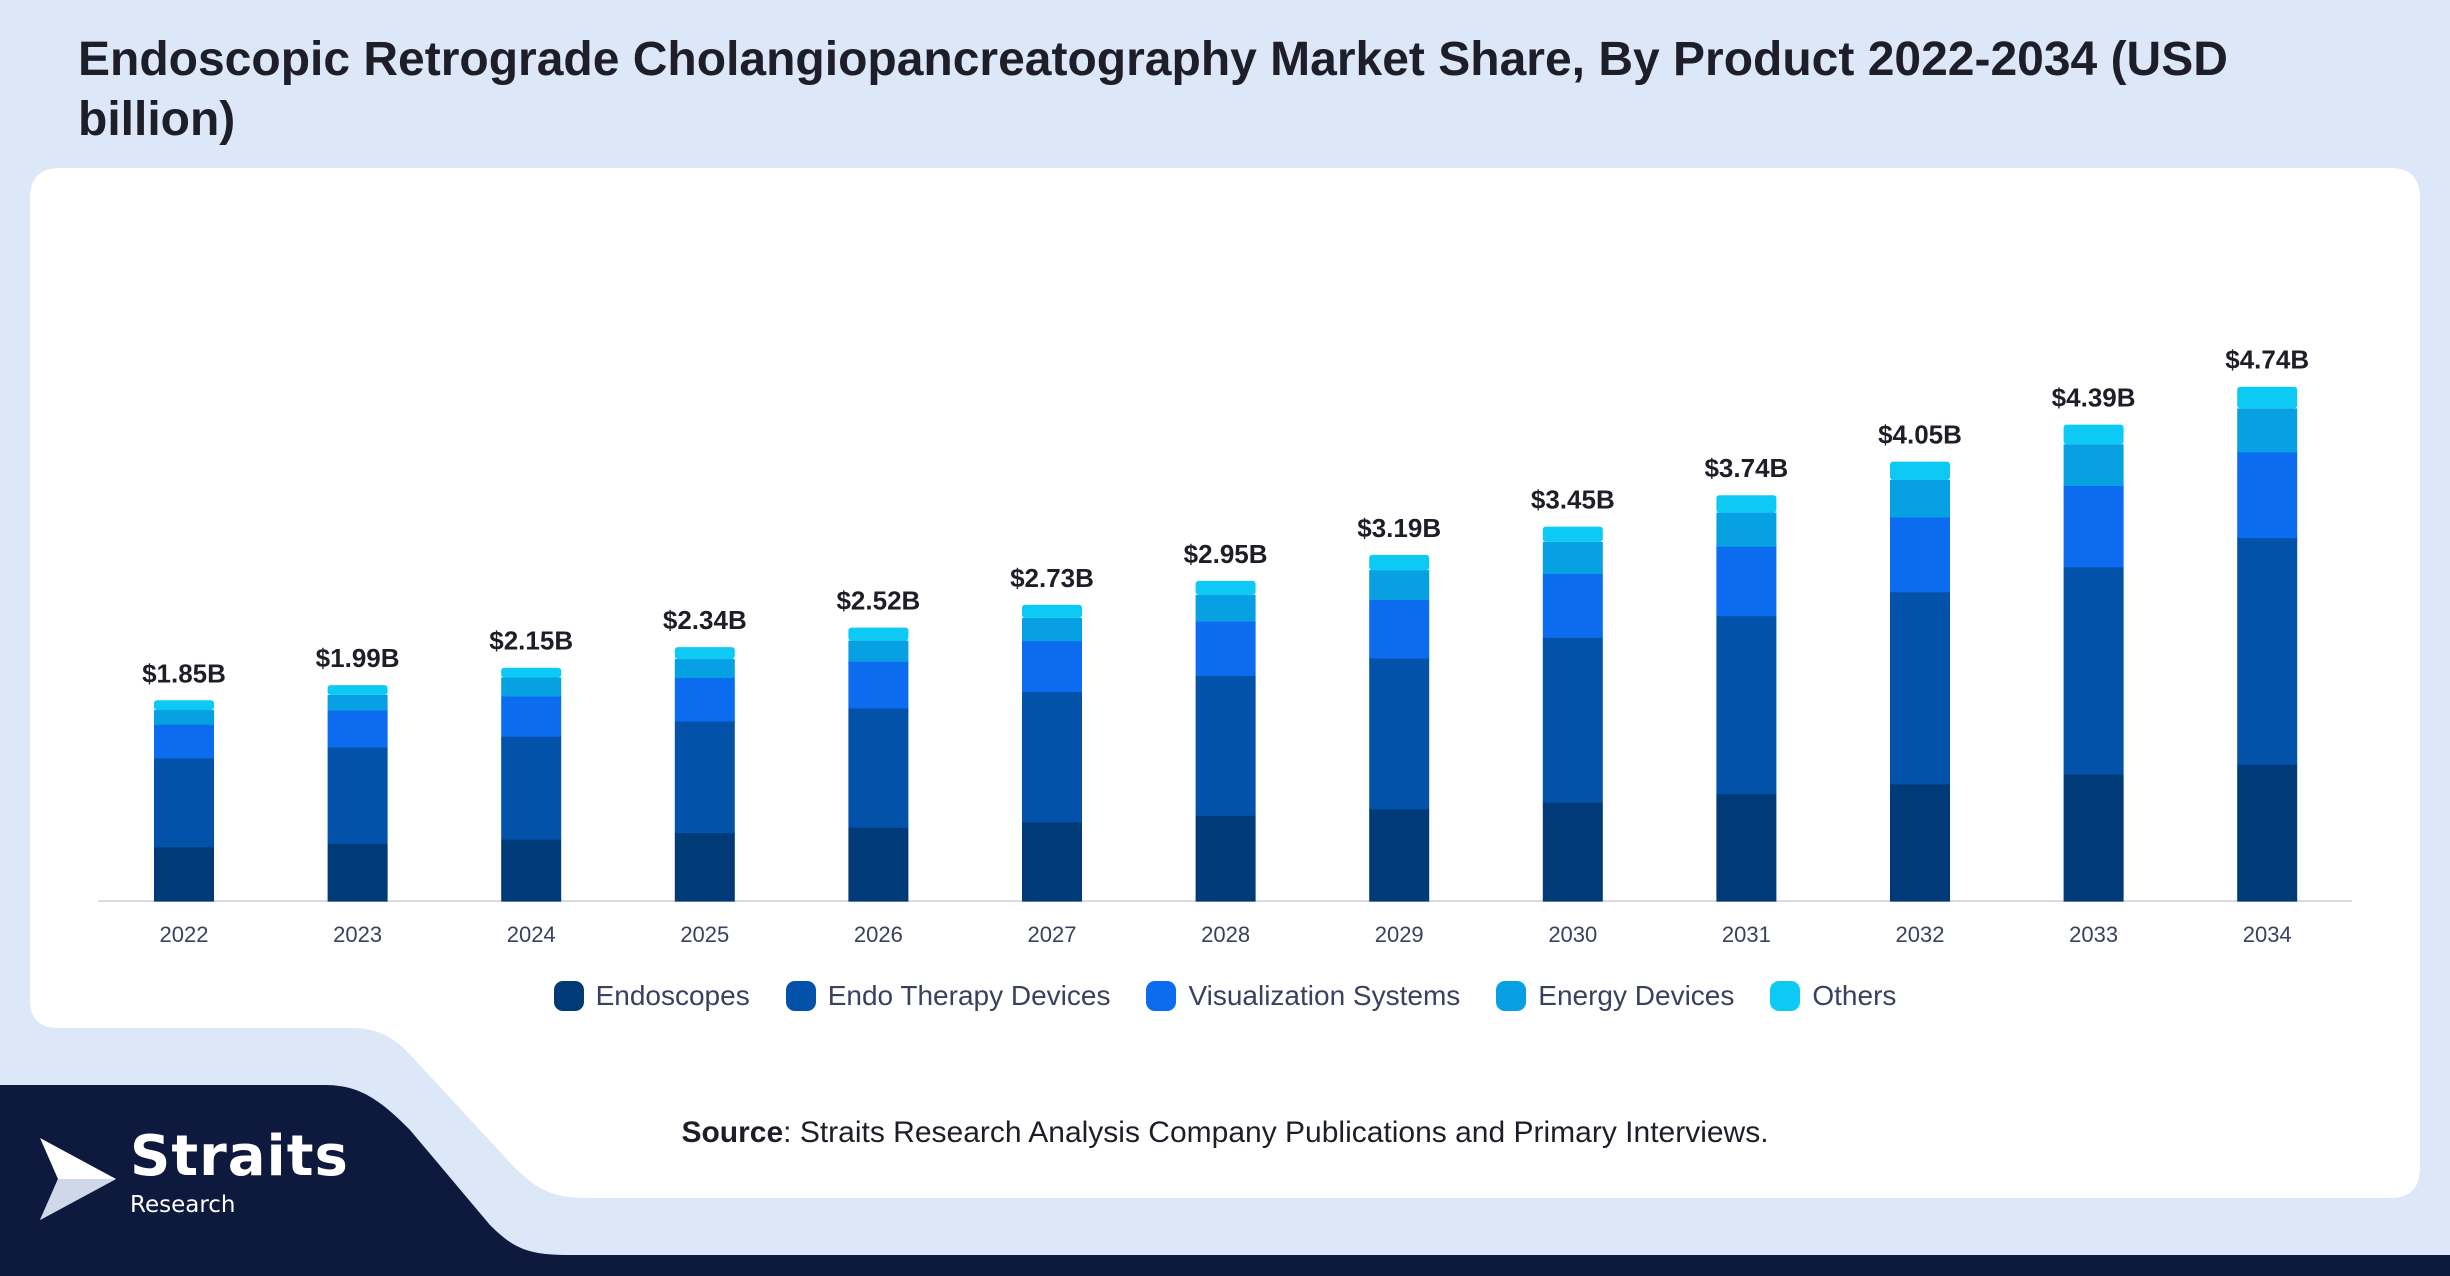  I want to click on bar-segment-endo-therapy-devices-2026, so click(878, 767).